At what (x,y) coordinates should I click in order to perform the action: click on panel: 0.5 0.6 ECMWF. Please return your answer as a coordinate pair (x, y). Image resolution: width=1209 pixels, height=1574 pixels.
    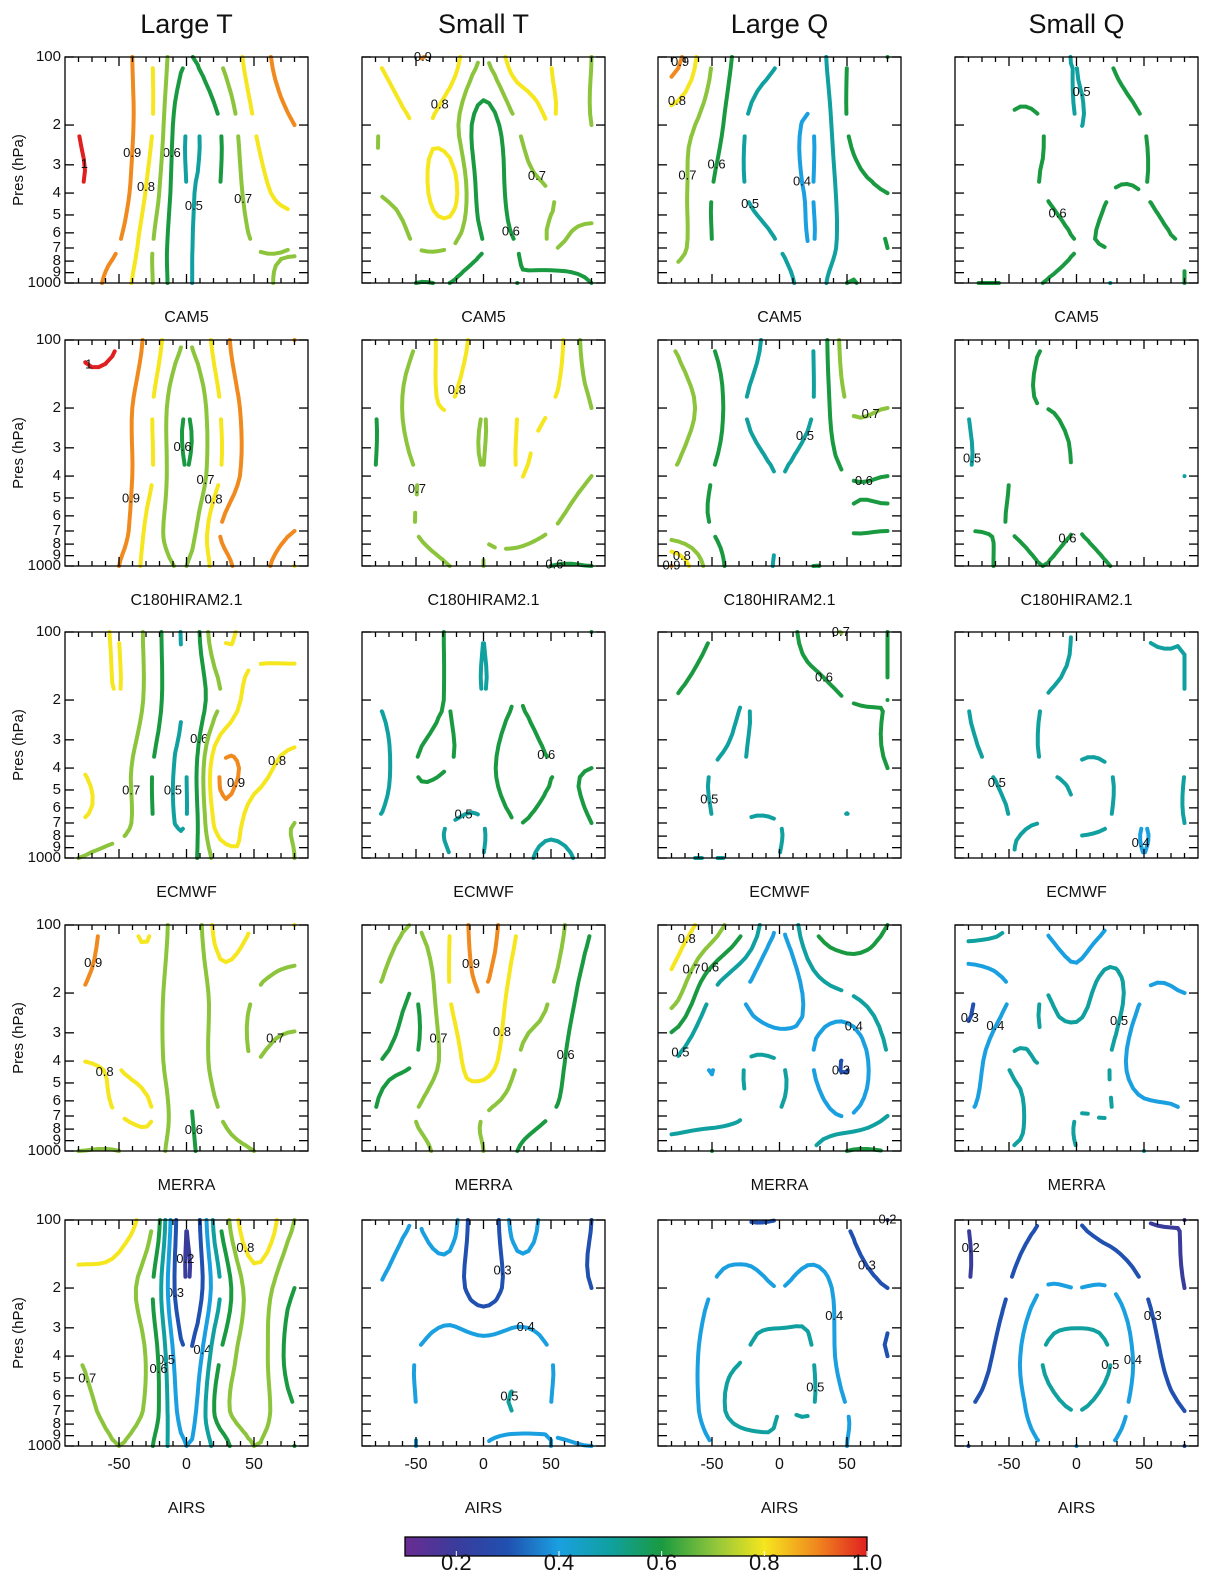
    Looking at the image, I should click on (483, 765).